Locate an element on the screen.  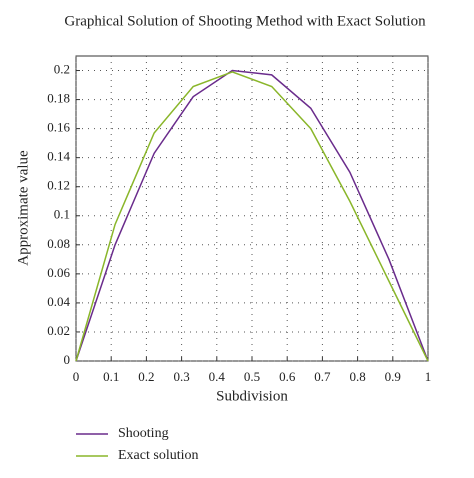
x-tick-label: 0.5 is located at coordinates (252, 376).